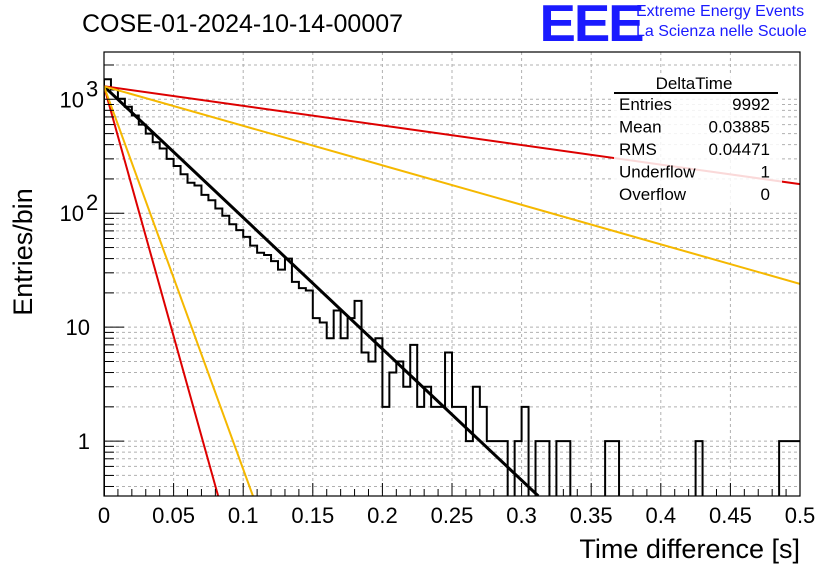 The height and width of the screenshot is (572, 836). Describe the element at coordinates (765, 194) in the screenshot. I see `stats-value: 0` at that location.